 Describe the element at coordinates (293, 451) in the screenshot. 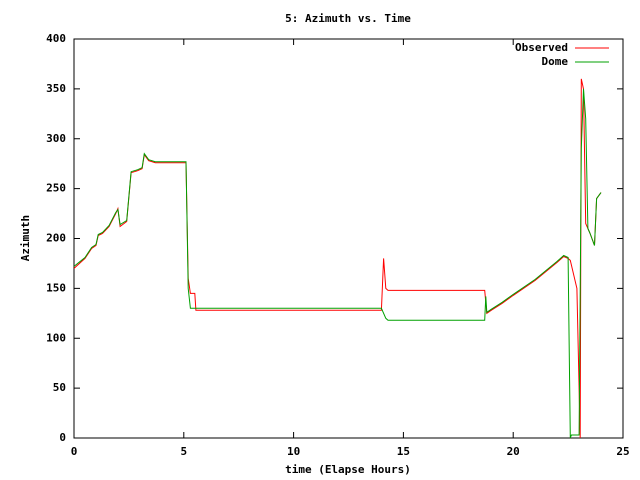

I see `x-tick-label: 10` at that location.